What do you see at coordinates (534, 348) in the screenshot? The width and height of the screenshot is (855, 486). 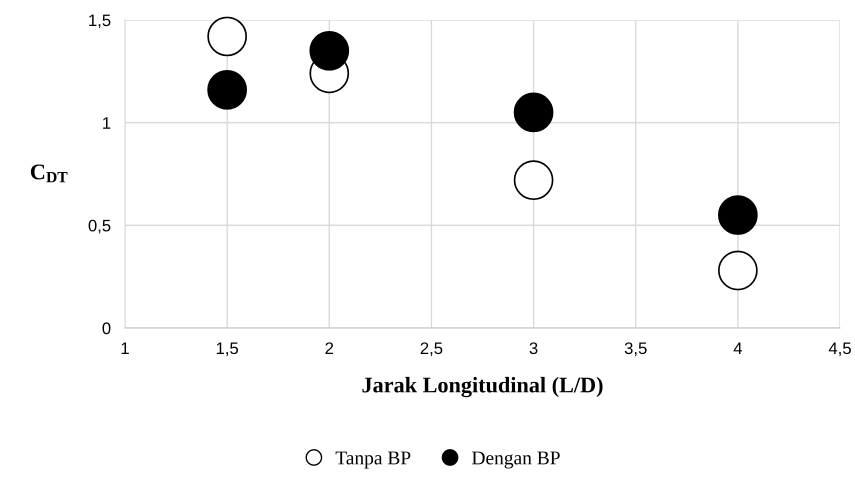 I see `x-tick-label: 3` at bounding box center [534, 348].